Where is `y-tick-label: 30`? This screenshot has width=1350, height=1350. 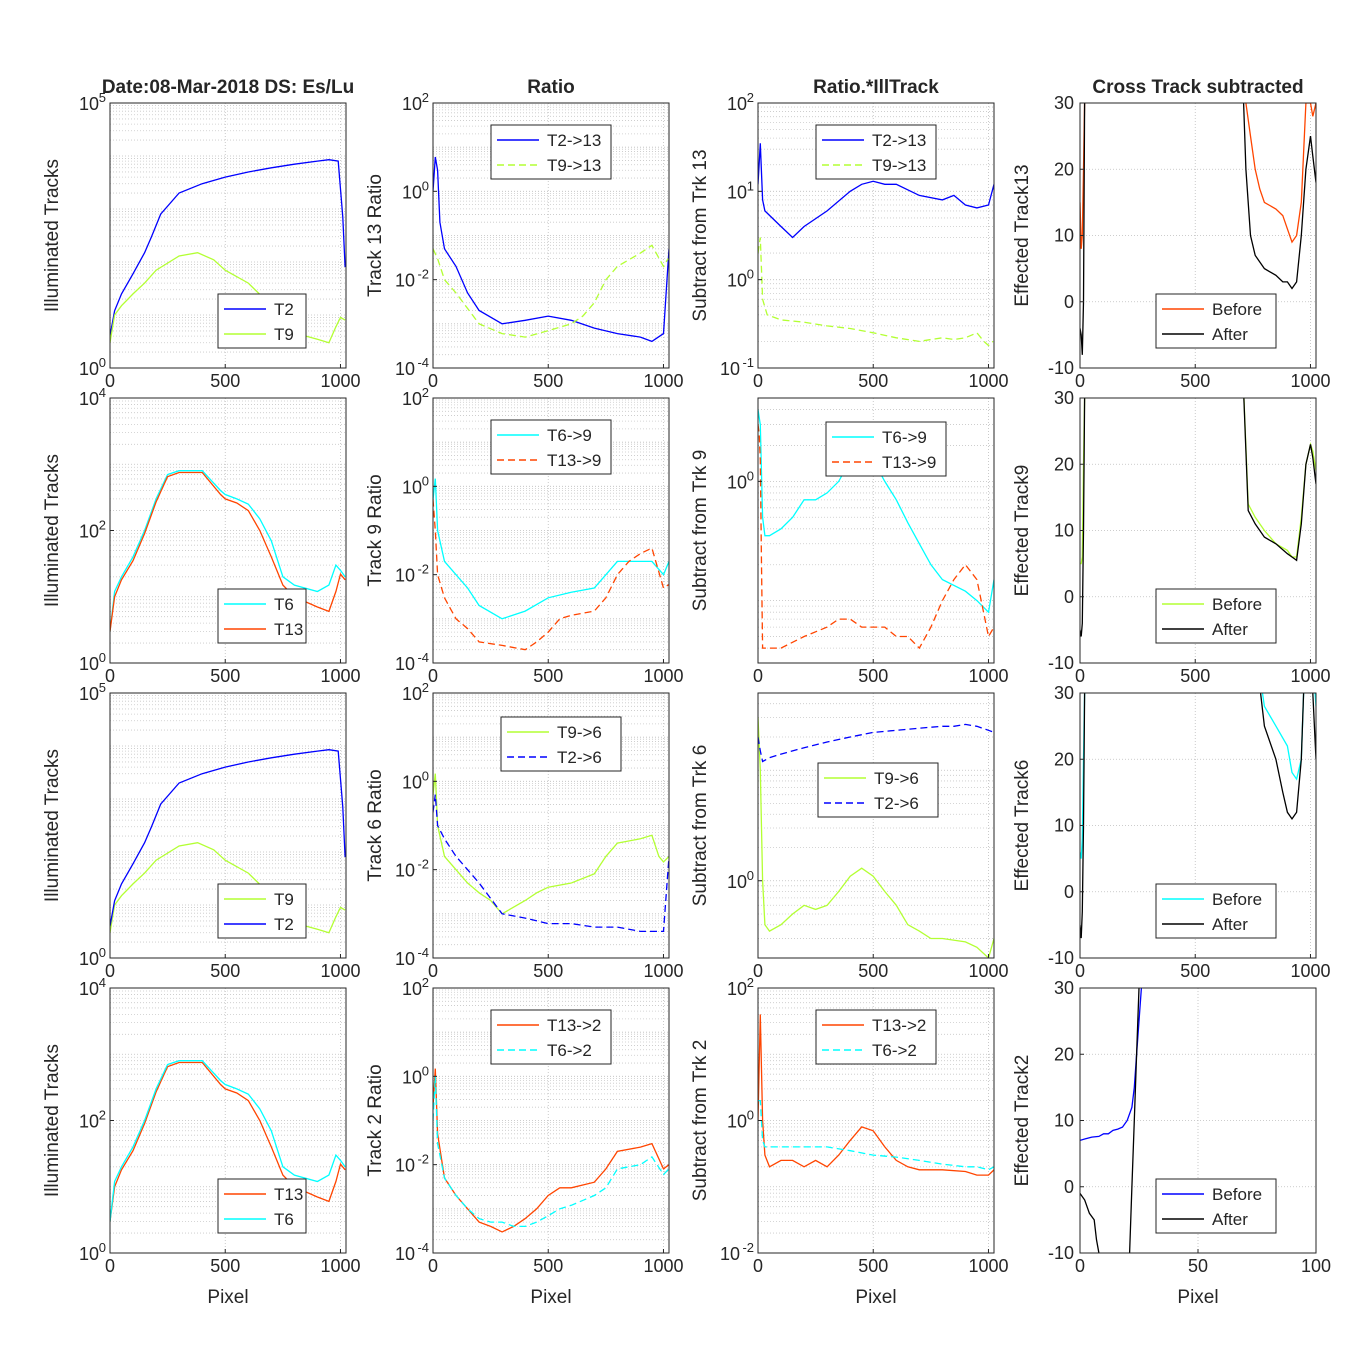
y-tick-label: 30 is located at coordinates (1064, 988).